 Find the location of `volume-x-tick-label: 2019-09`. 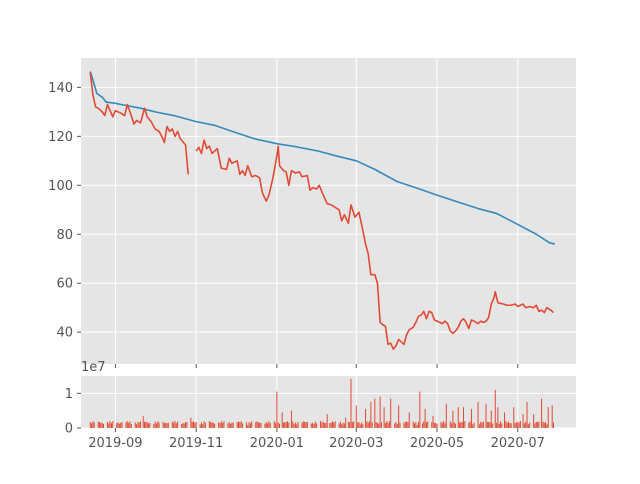

volume-x-tick-label: 2019-09 is located at coordinates (115, 443).